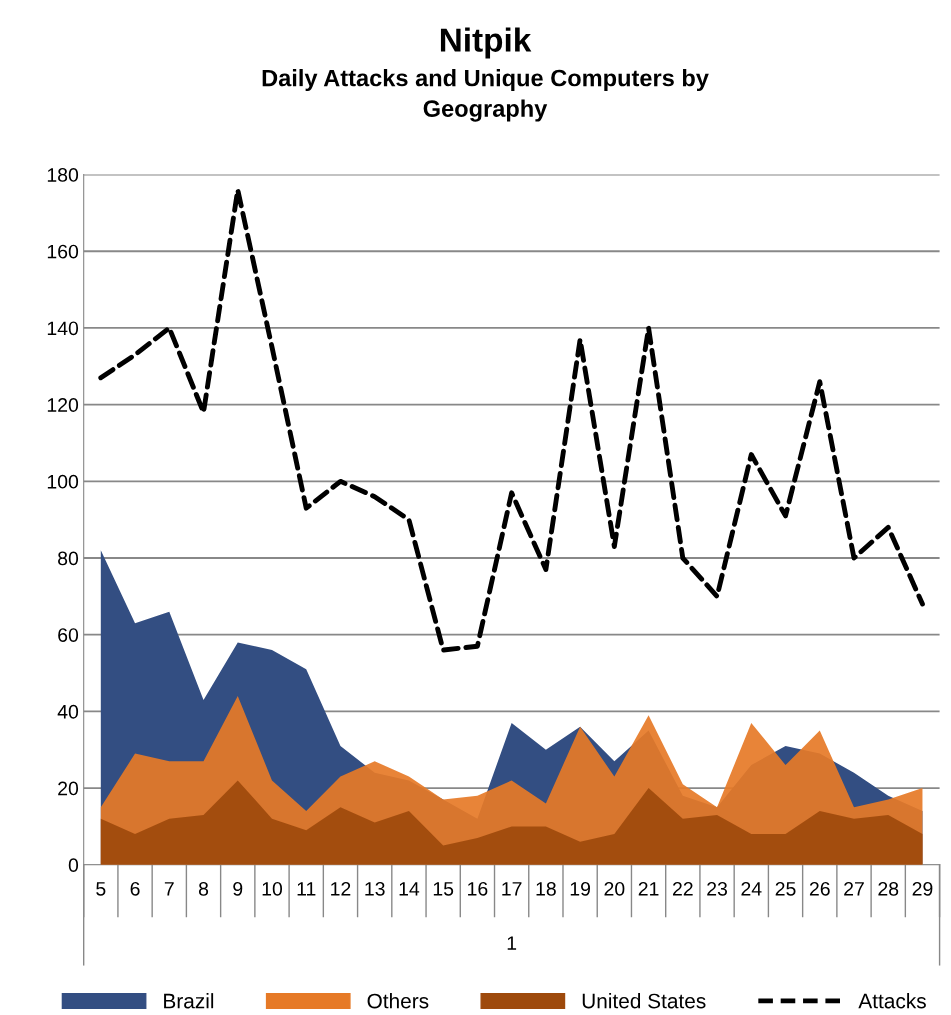  Describe the element at coordinates (375, 888) in the screenshot. I see `x-tick-label: 13` at that location.